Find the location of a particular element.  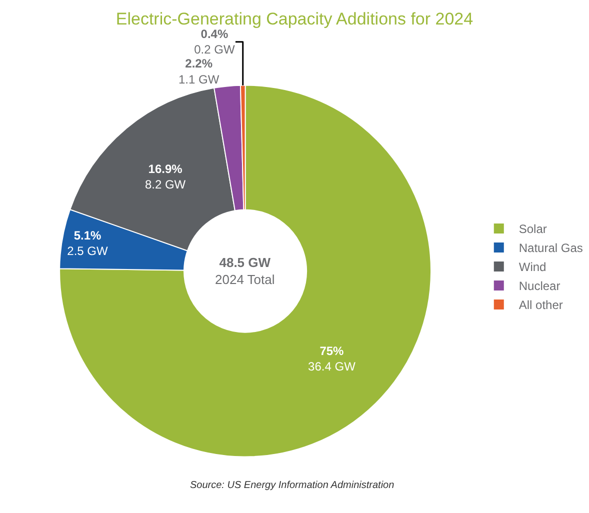

chart-title: Electric-Generating Capacity Additions for 2024 is located at coordinates (295, 19).